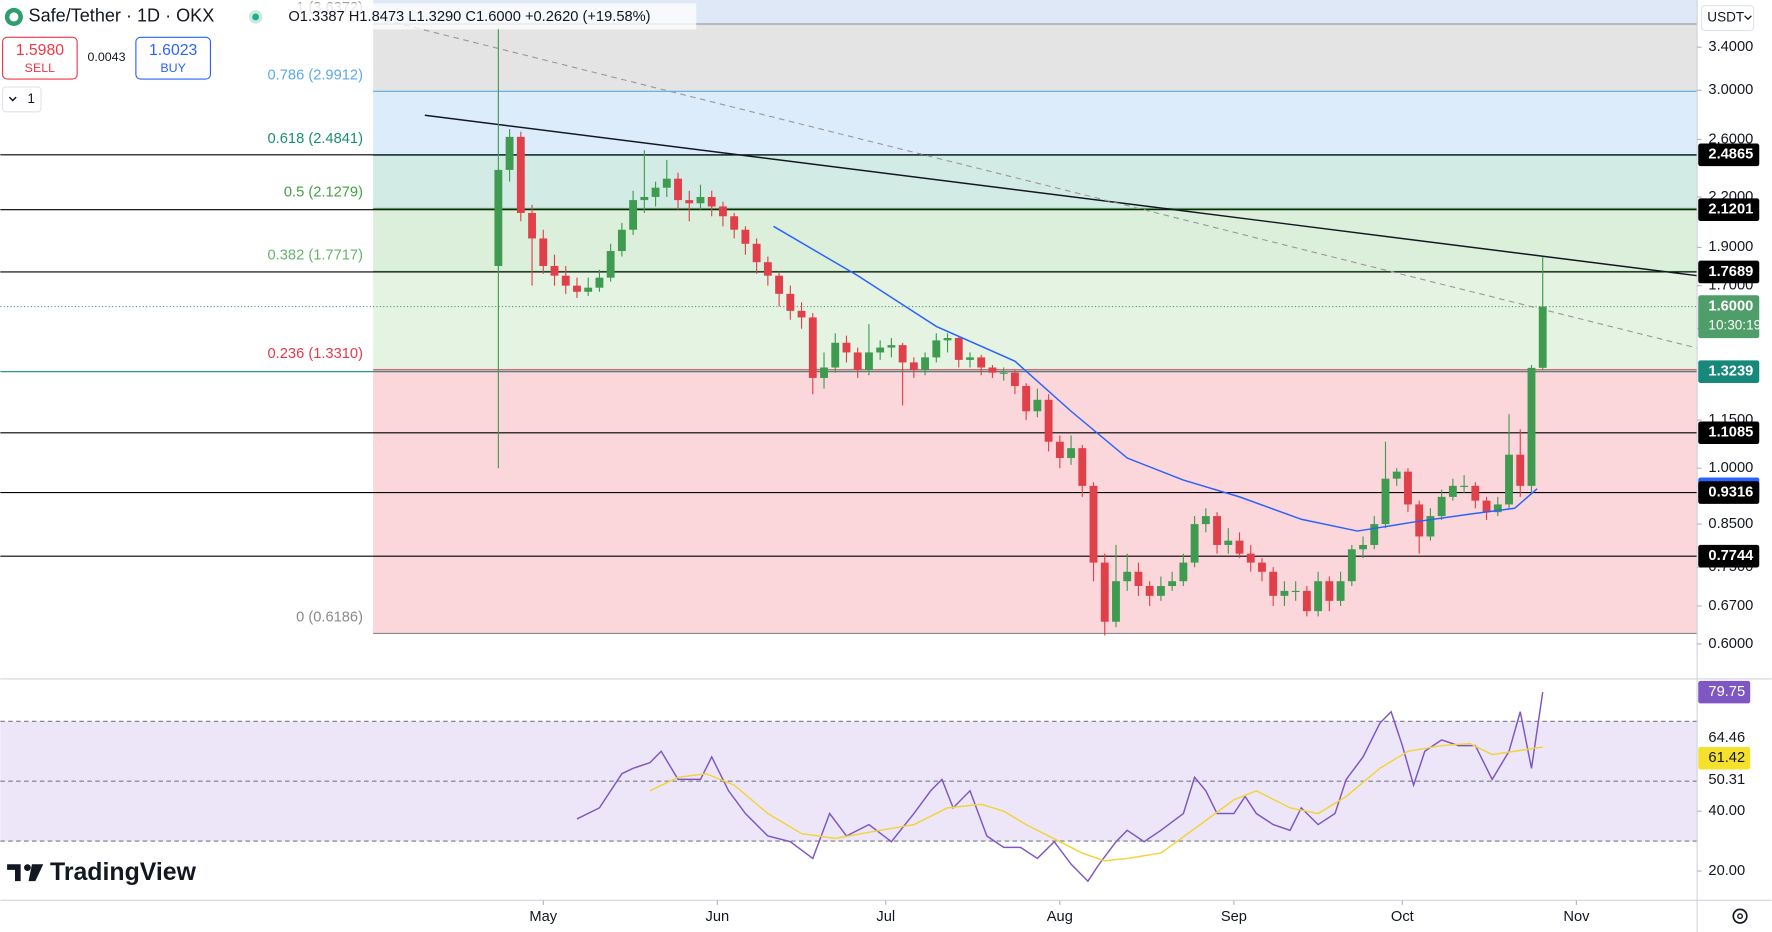 This screenshot has width=1772, height=932. What do you see at coordinates (489, 16) in the screenshot?
I see `ohlc-bg` at bounding box center [489, 16].